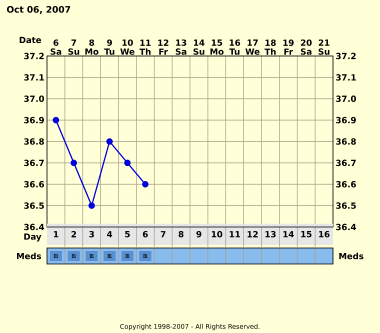 This screenshot has height=333, width=380. Describe the element at coordinates (31, 40) in the screenshot. I see `x-axis-title: Date` at that location.